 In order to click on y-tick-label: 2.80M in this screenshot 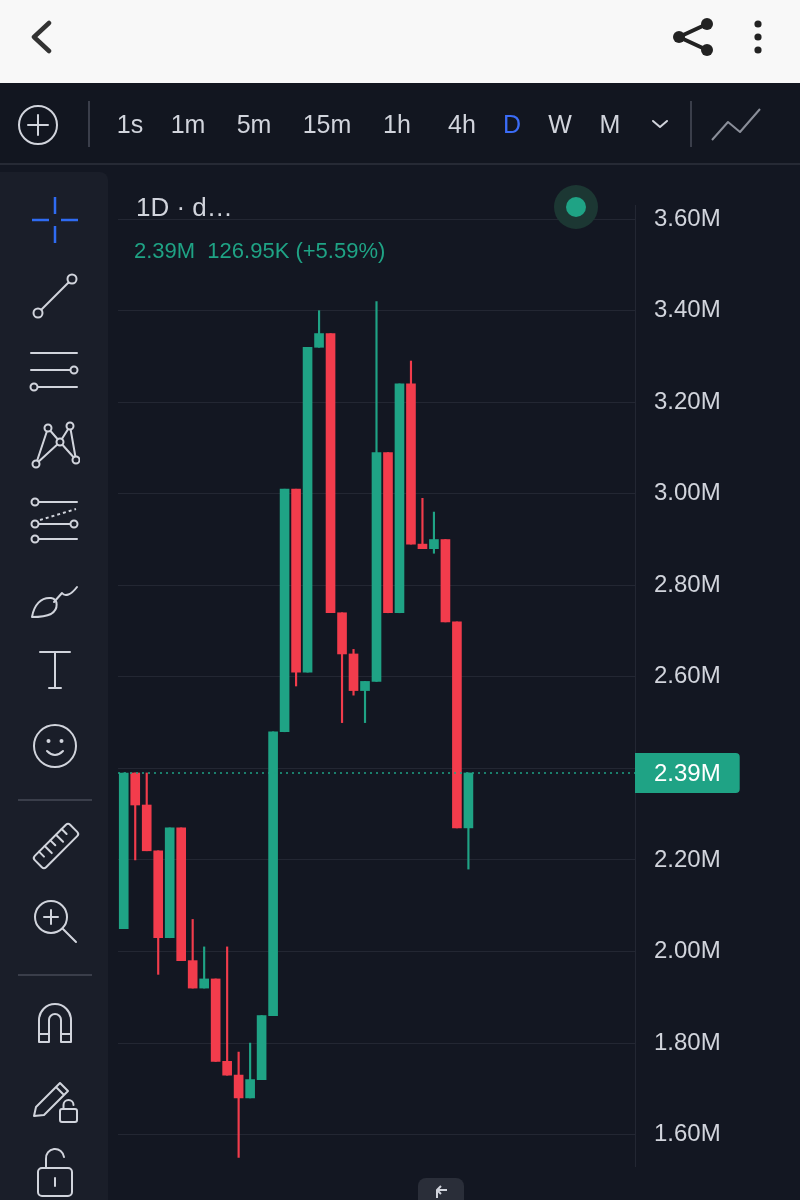, I will do `click(687, 583)`.